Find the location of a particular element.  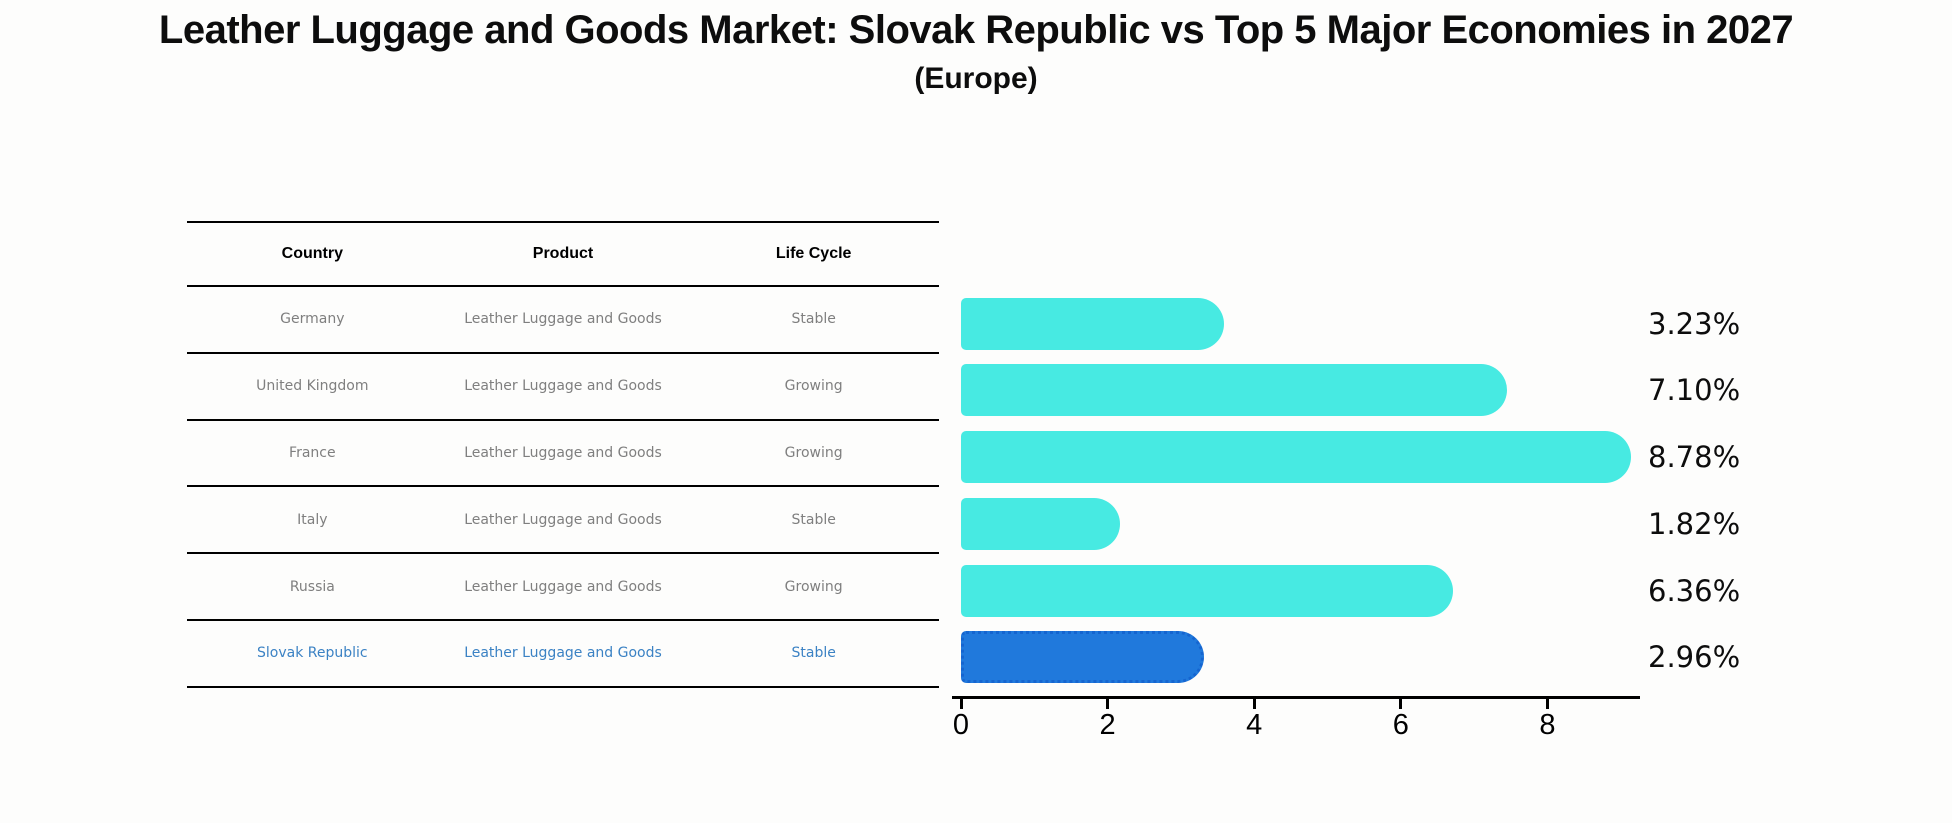

bar-france is located at coordinates (1296, 457).